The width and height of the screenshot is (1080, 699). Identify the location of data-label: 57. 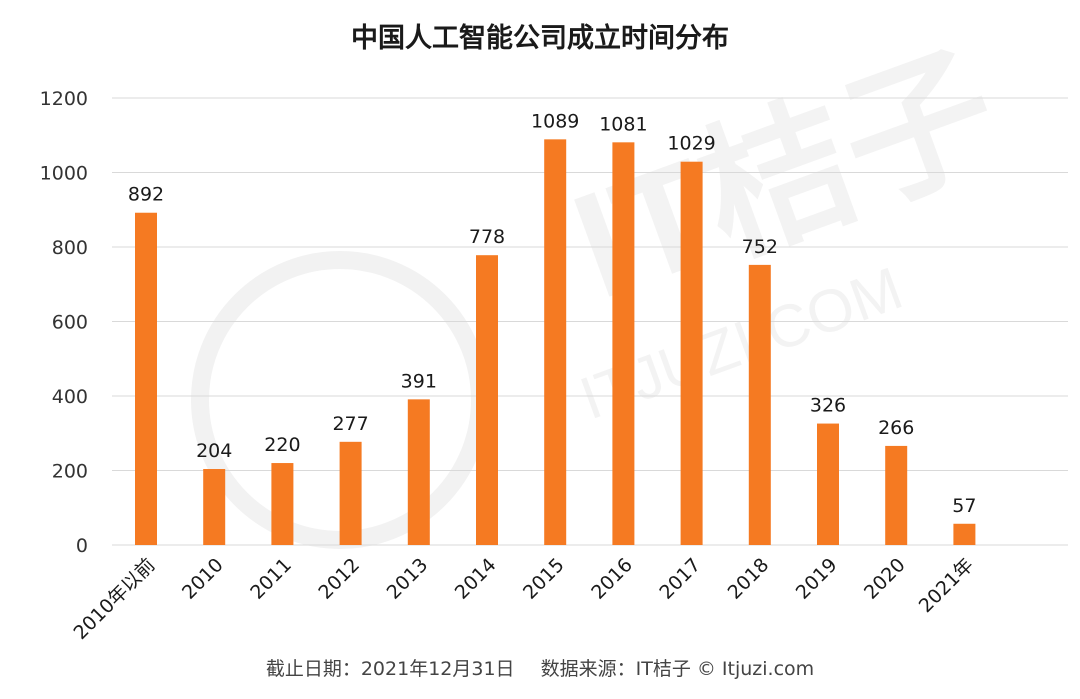
(964, 506).